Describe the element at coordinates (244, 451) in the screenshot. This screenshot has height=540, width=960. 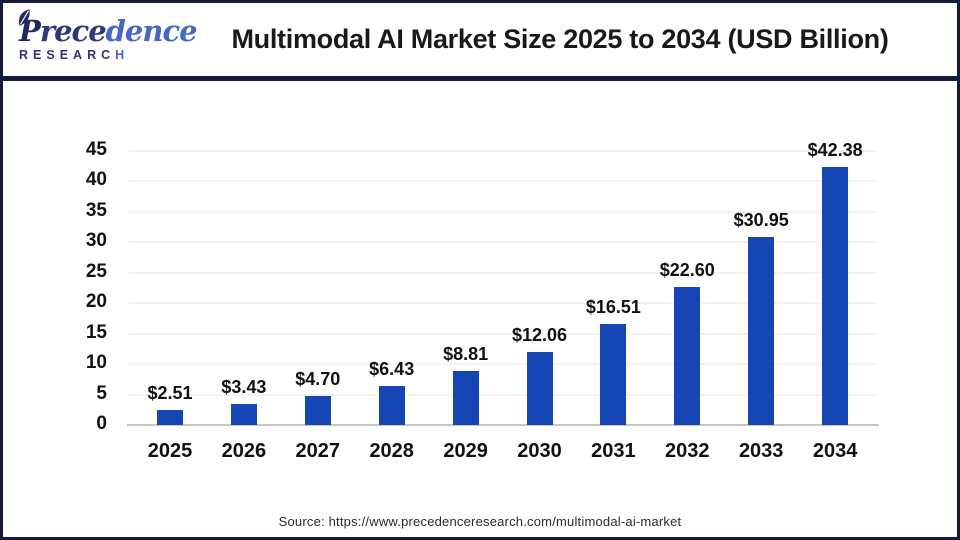
I see `x-tick-label-2026: 2026` at that location.